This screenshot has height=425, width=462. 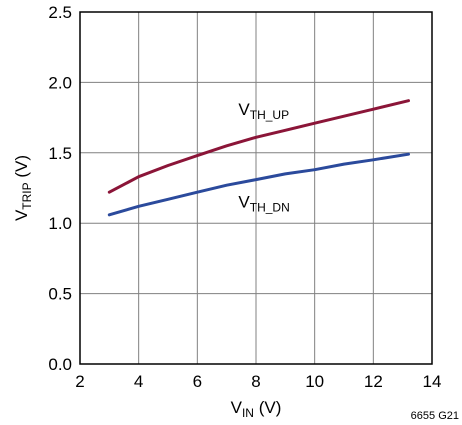 What do you see at coordinates (23, 188) in the screenshot?
I see `y-axis-label: VTRIP (V)` at bounding box center [23, 188].